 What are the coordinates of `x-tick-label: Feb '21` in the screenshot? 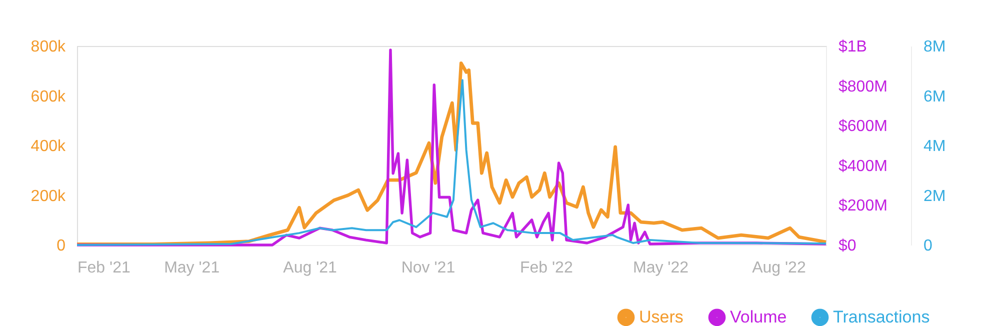 It's located at (104, 268).